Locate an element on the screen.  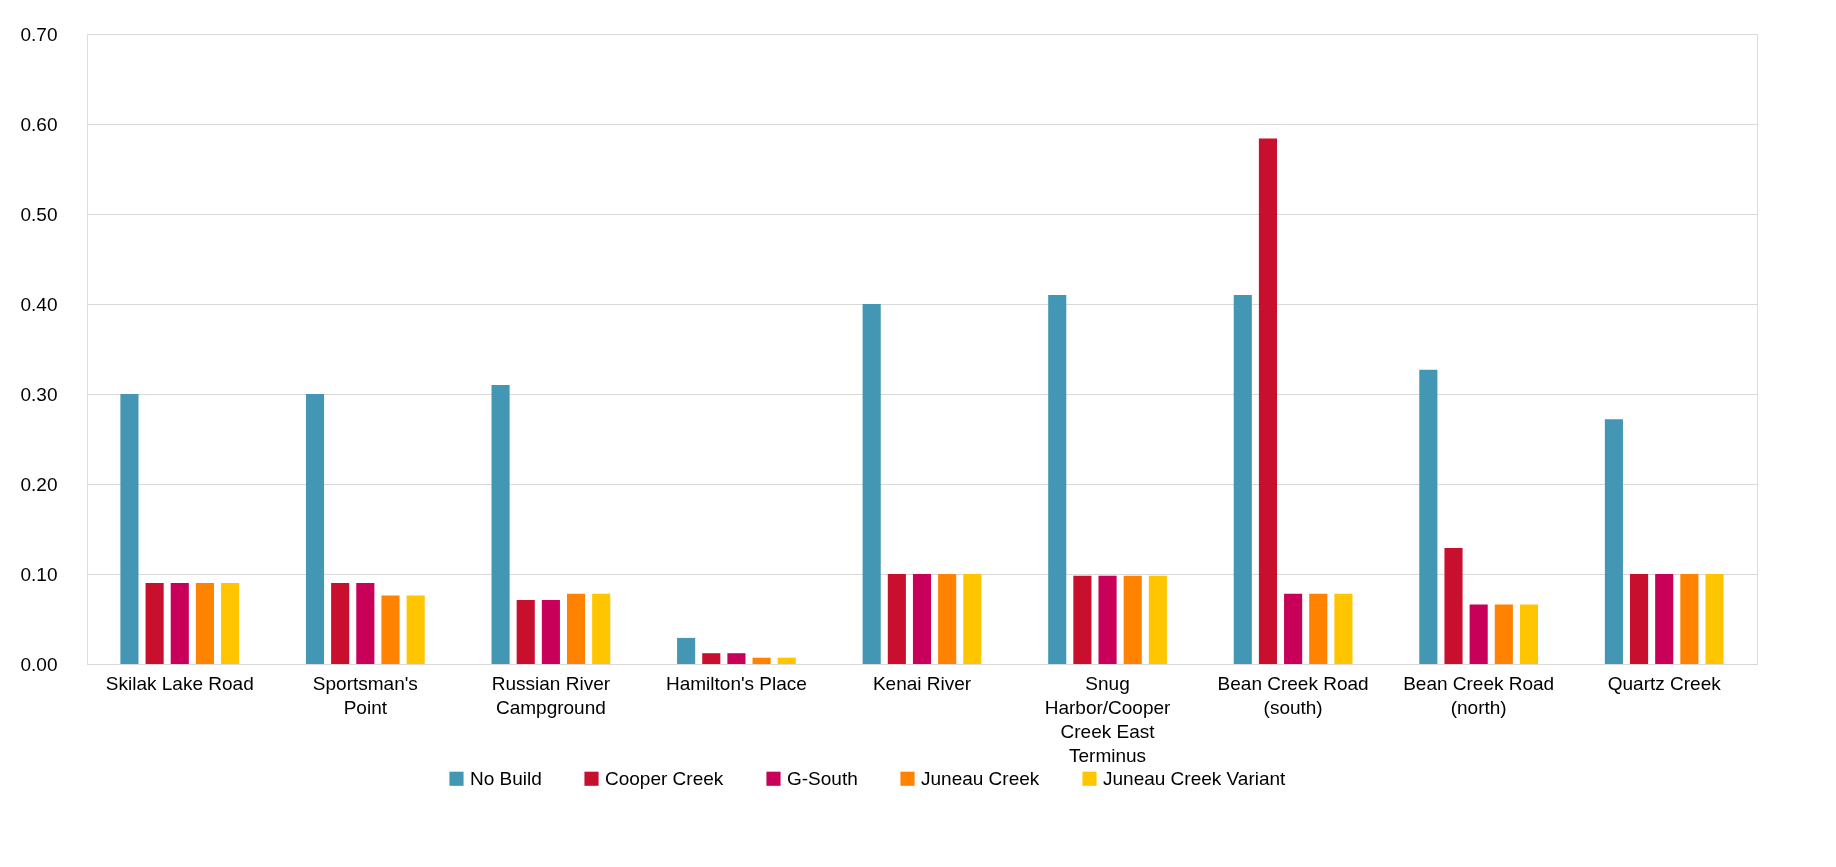
legend-label: Juneau Creek Variant is located at coordinates (1195, 778).